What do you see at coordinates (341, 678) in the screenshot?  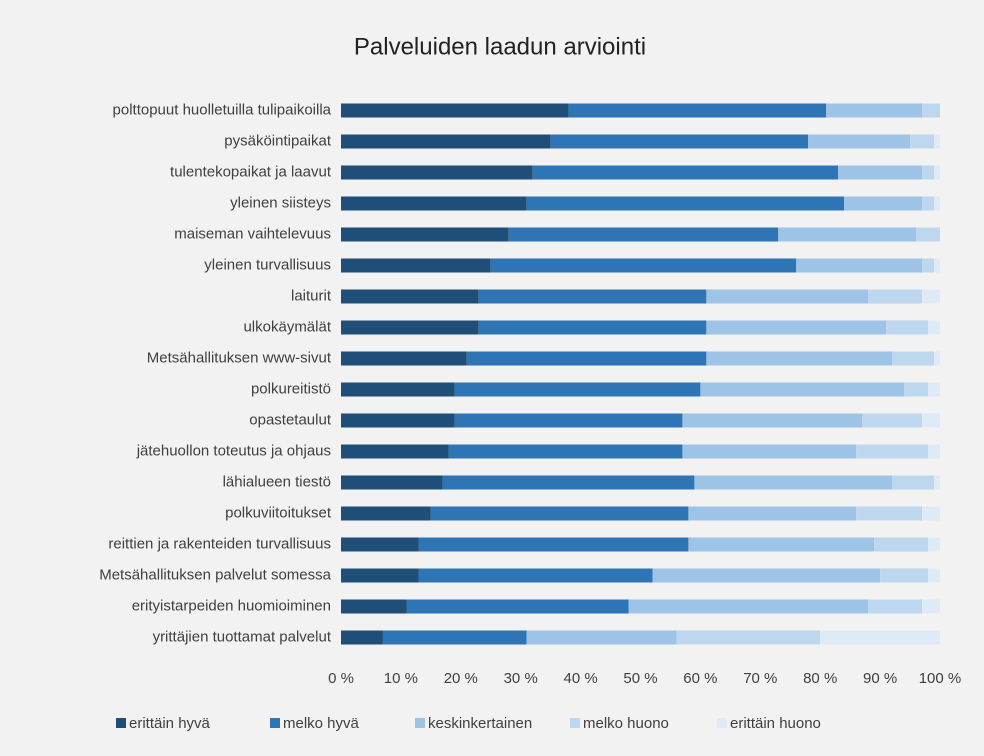 I see `x-tick-label: 0 %` at bounding box center [341, 678].